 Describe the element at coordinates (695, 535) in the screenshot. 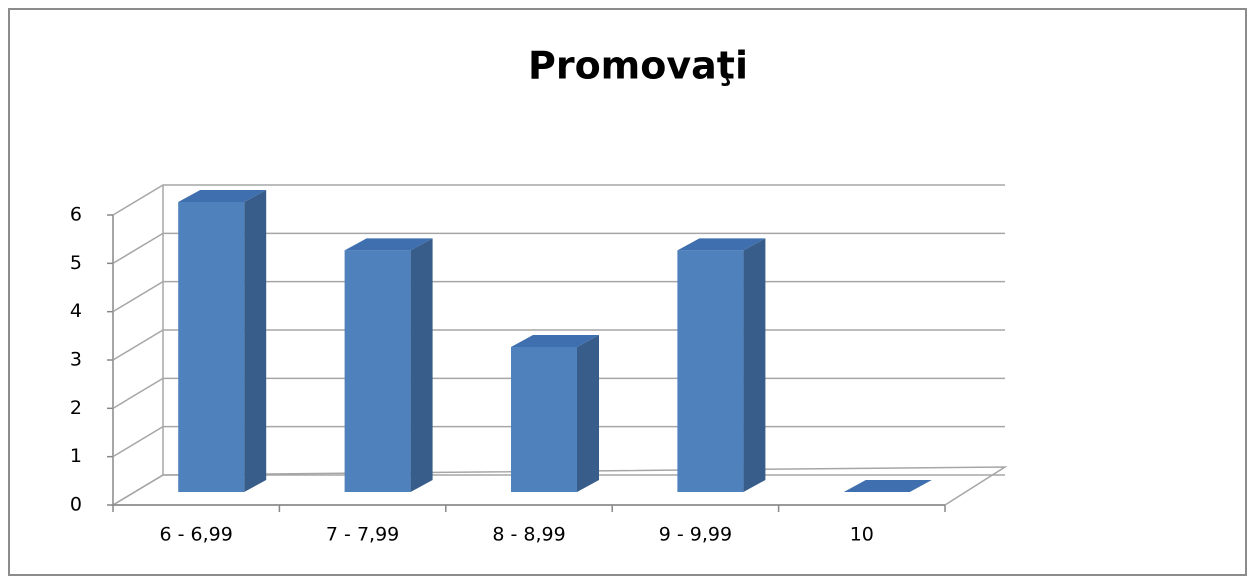

I see `x-tick-label: 9 - 9,99` at that location.